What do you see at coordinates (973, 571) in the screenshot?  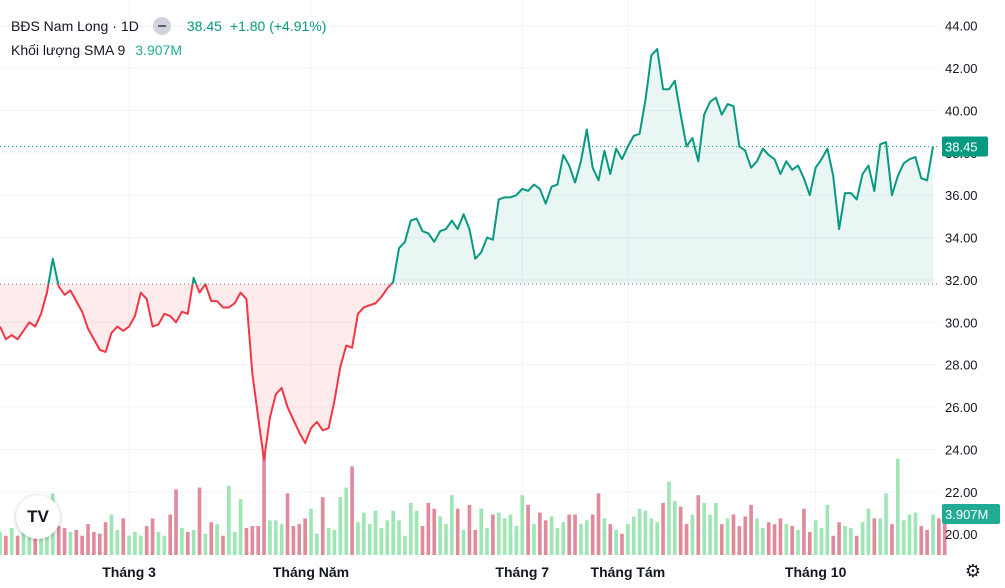 I see `gear-icon: ⚙` at bounding box center [973, 571].